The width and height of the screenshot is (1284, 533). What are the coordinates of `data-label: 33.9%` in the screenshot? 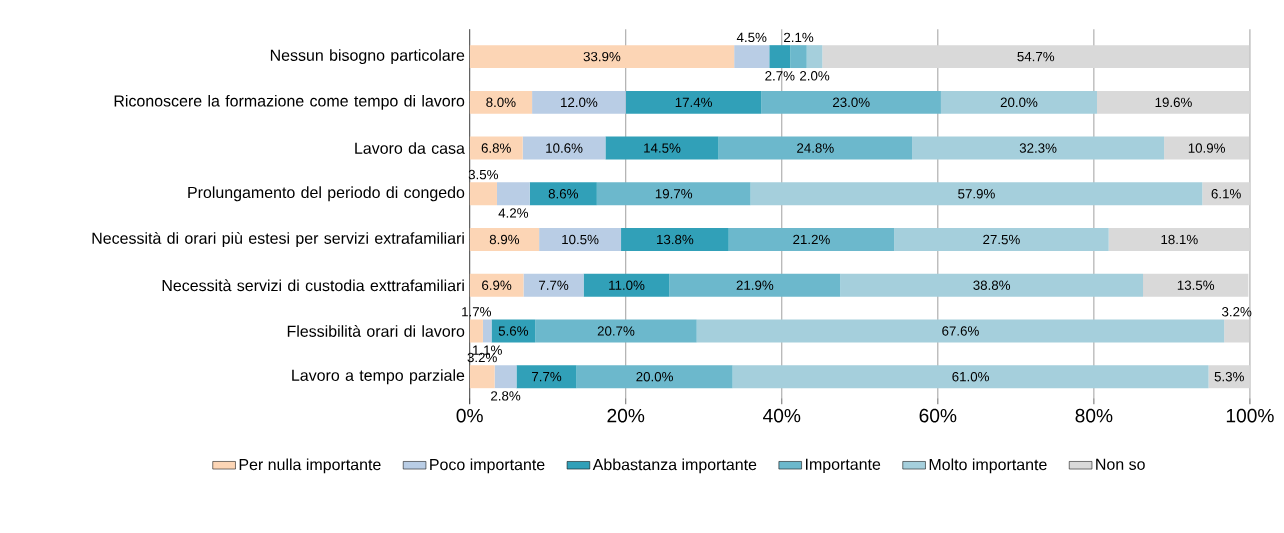 It's located at (602, 56).